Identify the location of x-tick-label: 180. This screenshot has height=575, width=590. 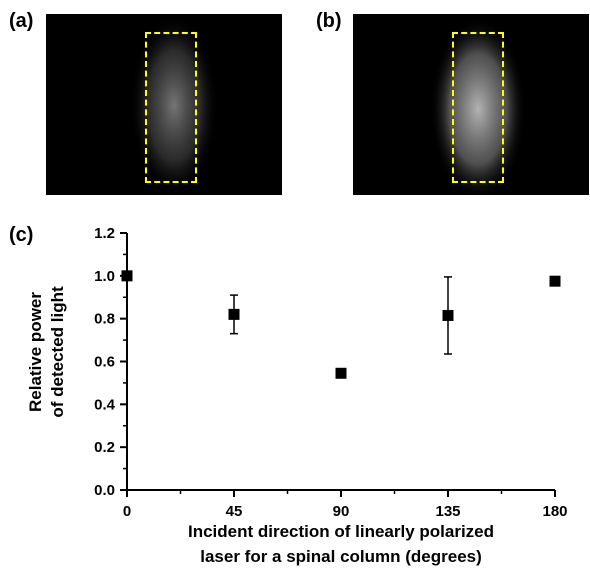
(554, 511).